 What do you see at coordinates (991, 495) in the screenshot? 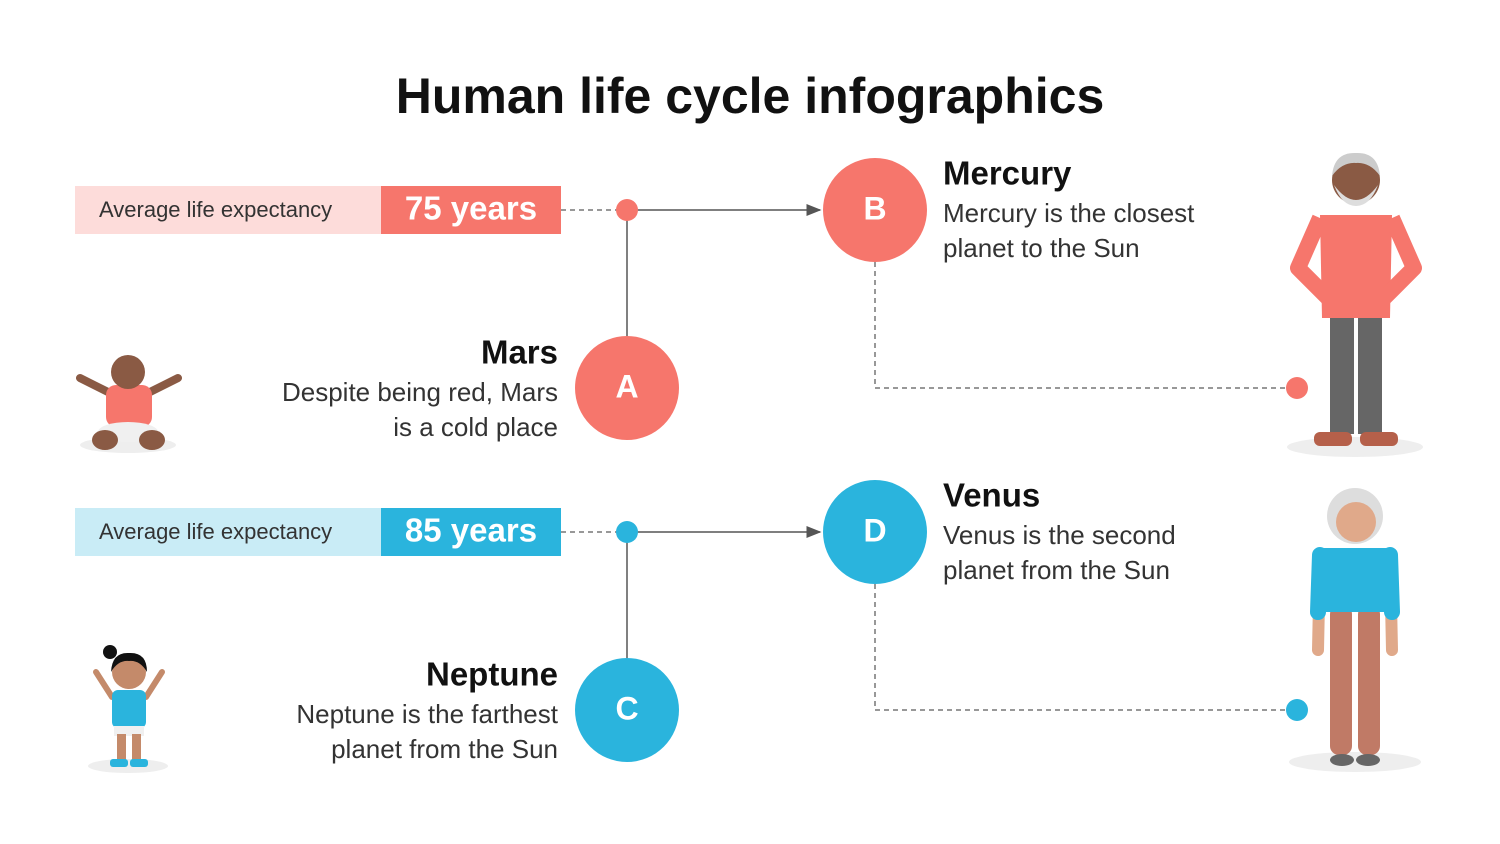
I see `node-title: Venus` at bounding box center [991, 495].